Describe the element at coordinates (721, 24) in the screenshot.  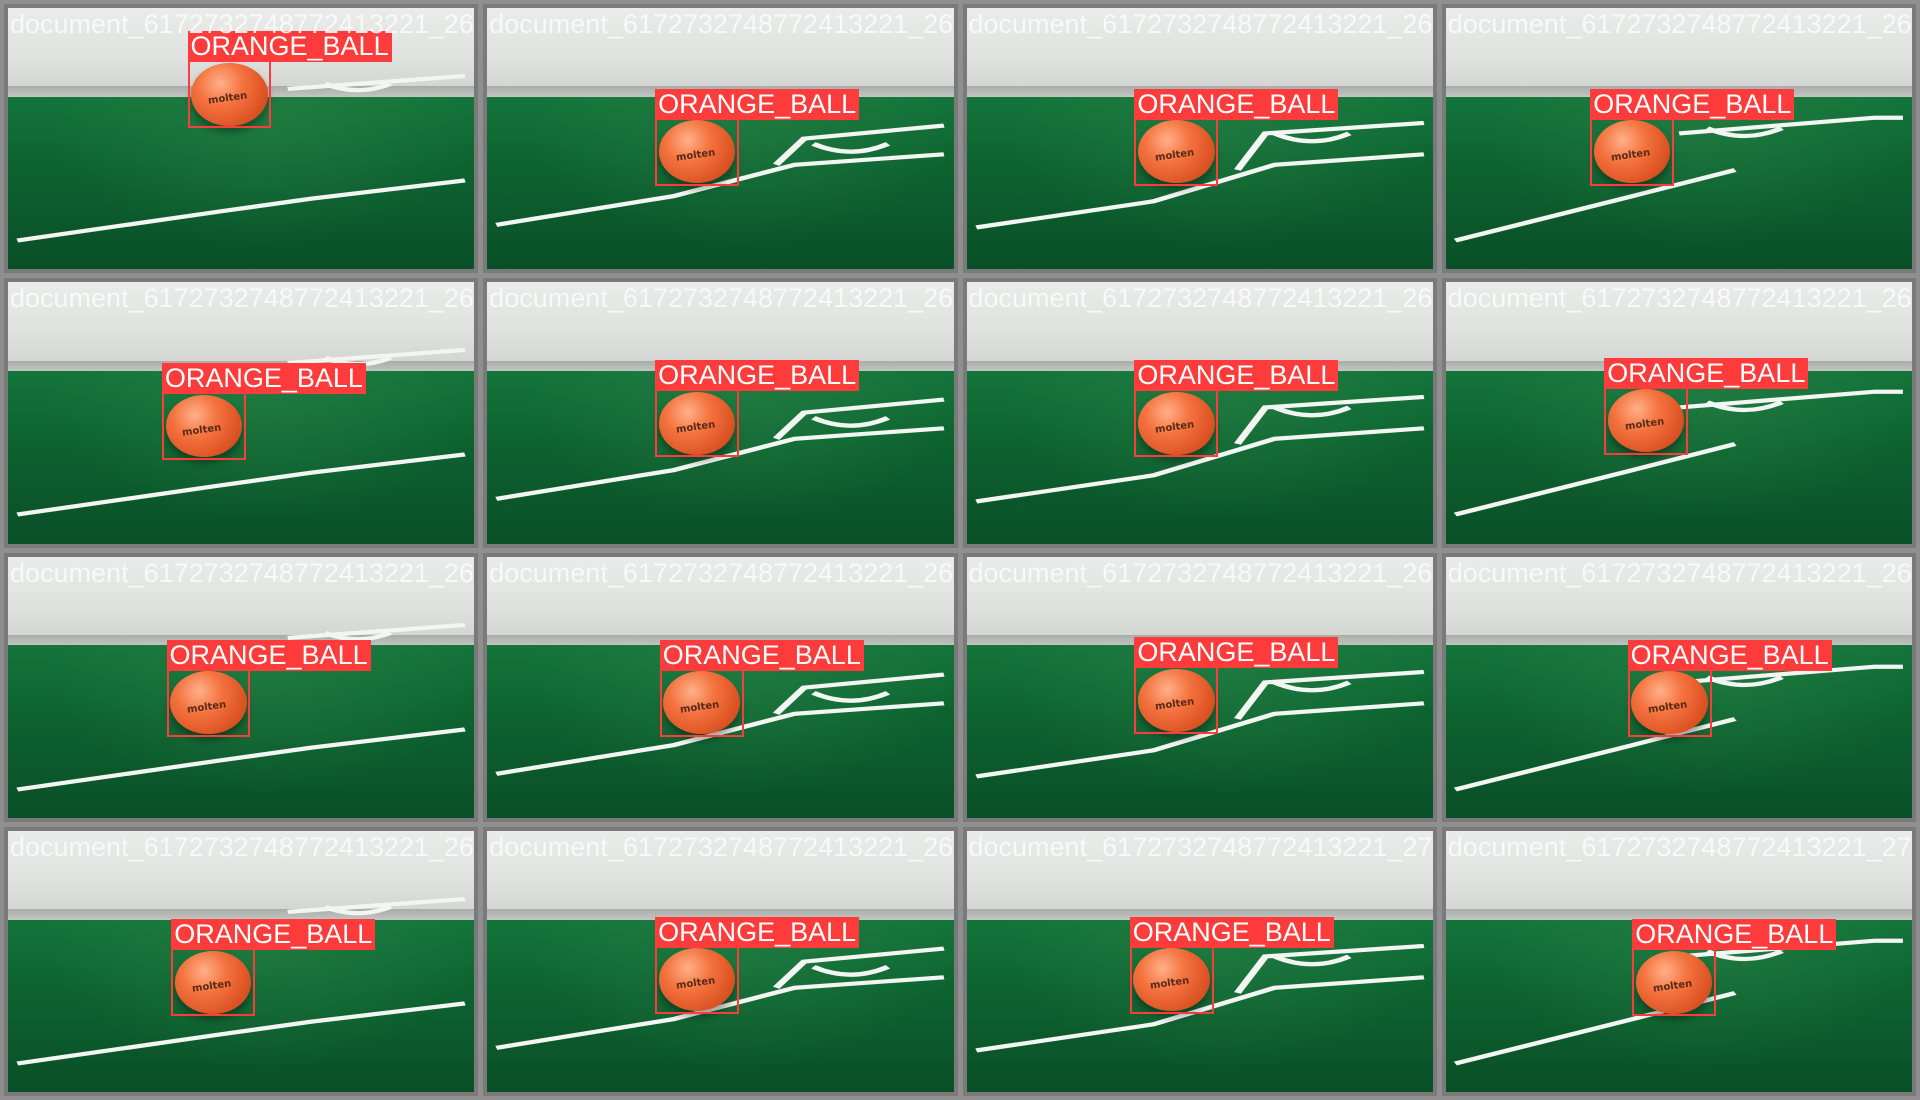
I see `image-filename: document_6172732748772413221_263.jpg` at that location.